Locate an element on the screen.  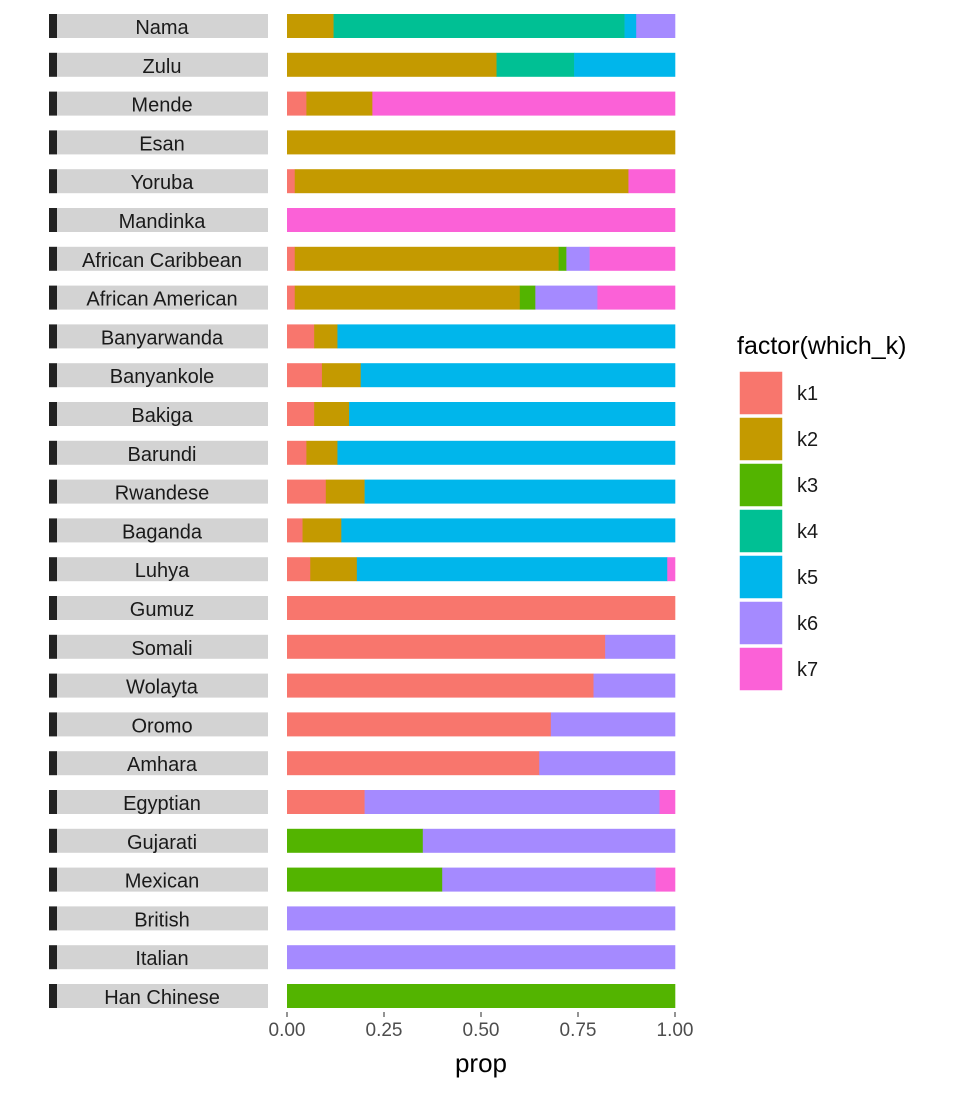
legend-key-k1 is located at coordinates (761, 393).